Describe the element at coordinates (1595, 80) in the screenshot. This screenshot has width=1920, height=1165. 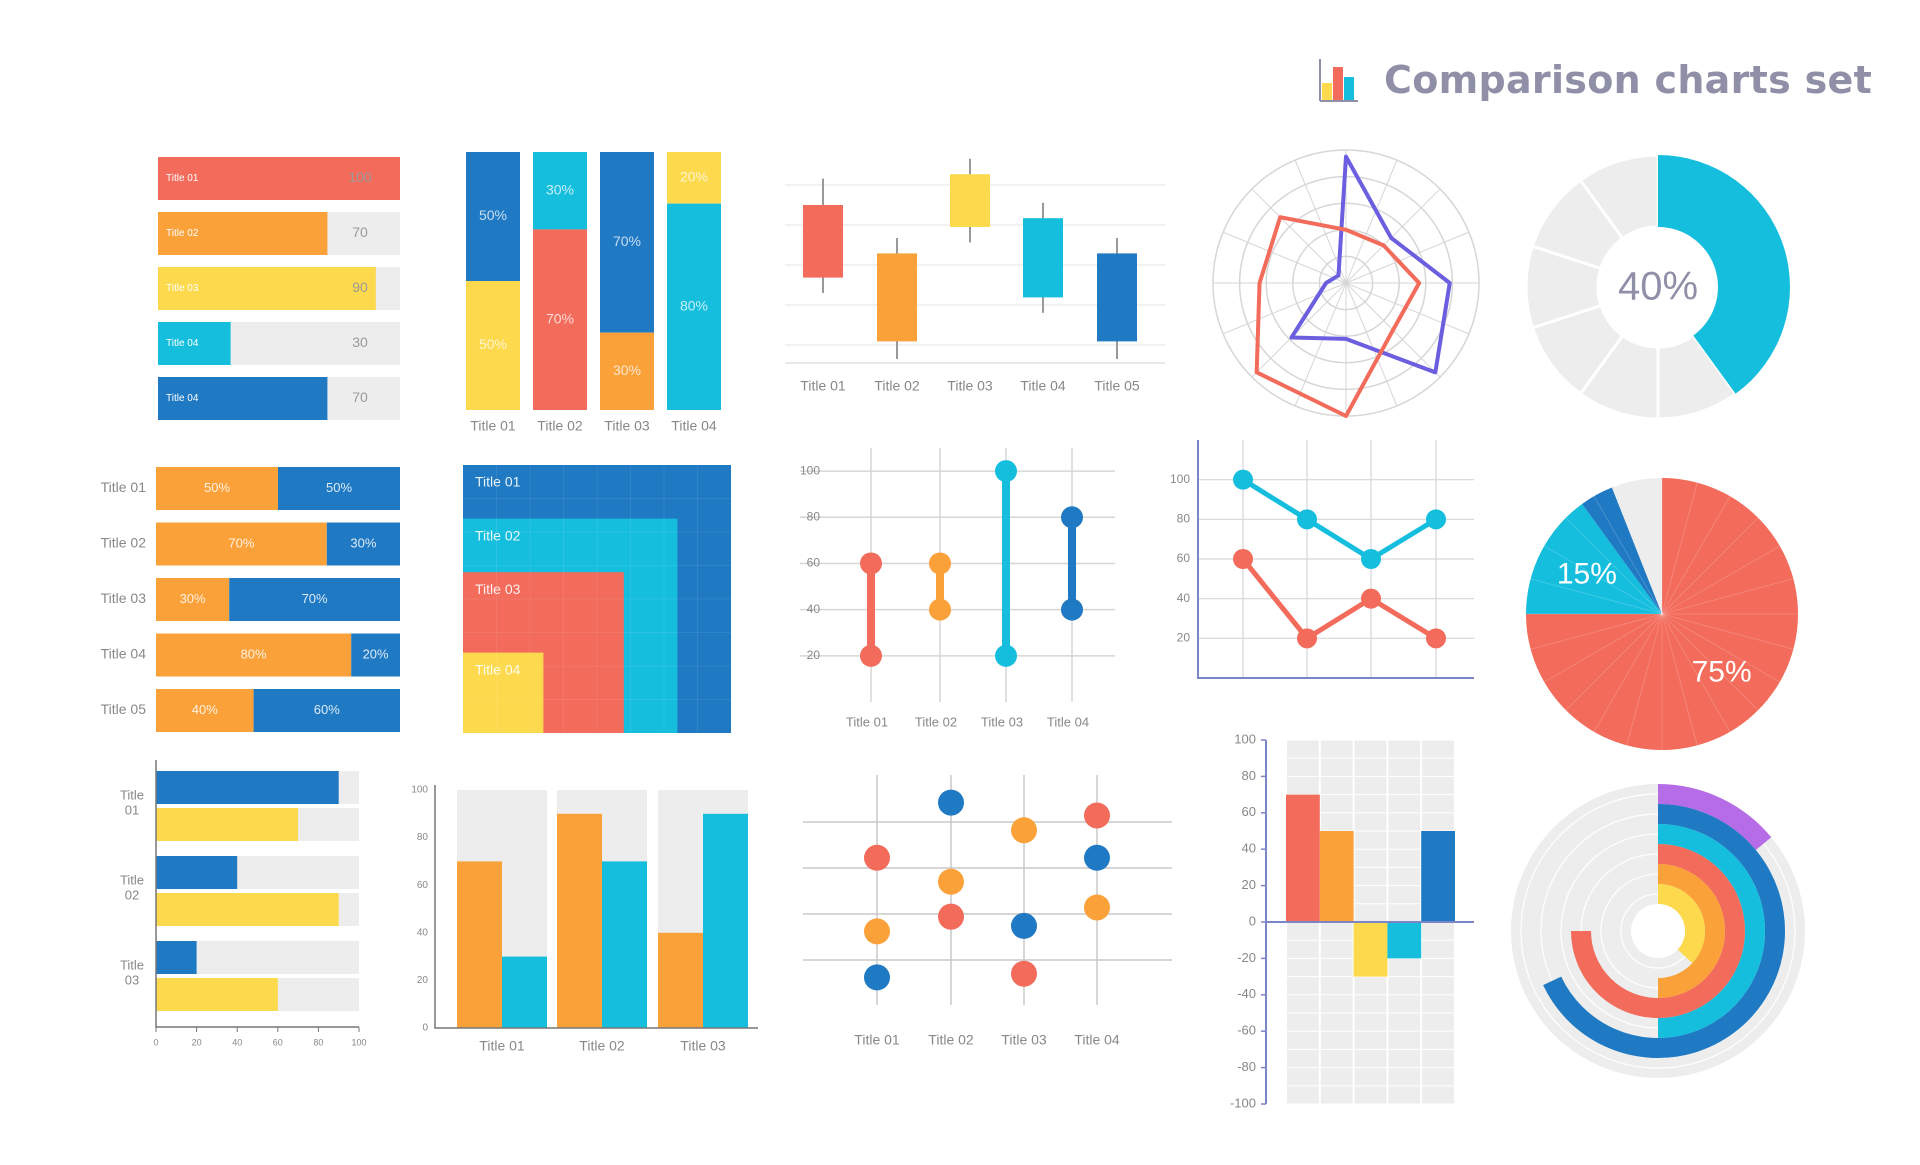
I see `chart-set-header: Comparison charts set` at that location.